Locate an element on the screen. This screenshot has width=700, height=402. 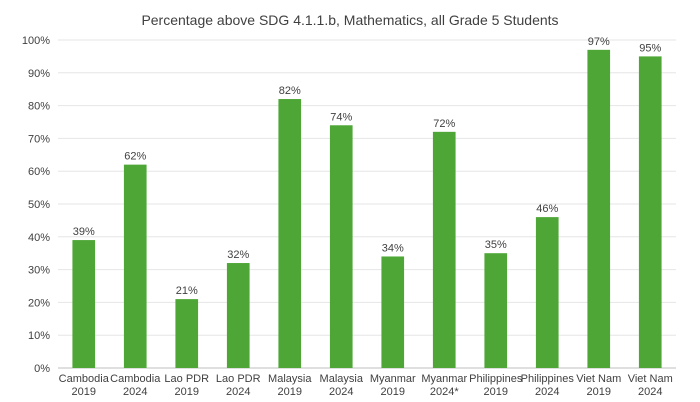
data-label: 34% is located at coordinates (393, 248).